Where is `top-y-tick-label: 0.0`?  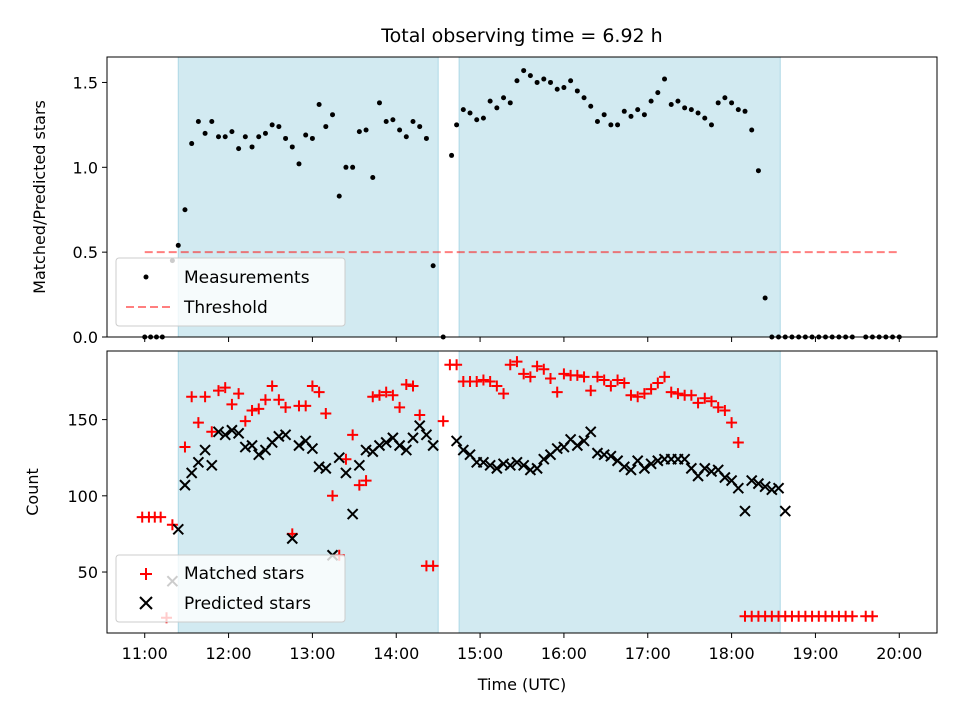
top-y-tick-label: 0.0 is located at coordinates (85, 337).